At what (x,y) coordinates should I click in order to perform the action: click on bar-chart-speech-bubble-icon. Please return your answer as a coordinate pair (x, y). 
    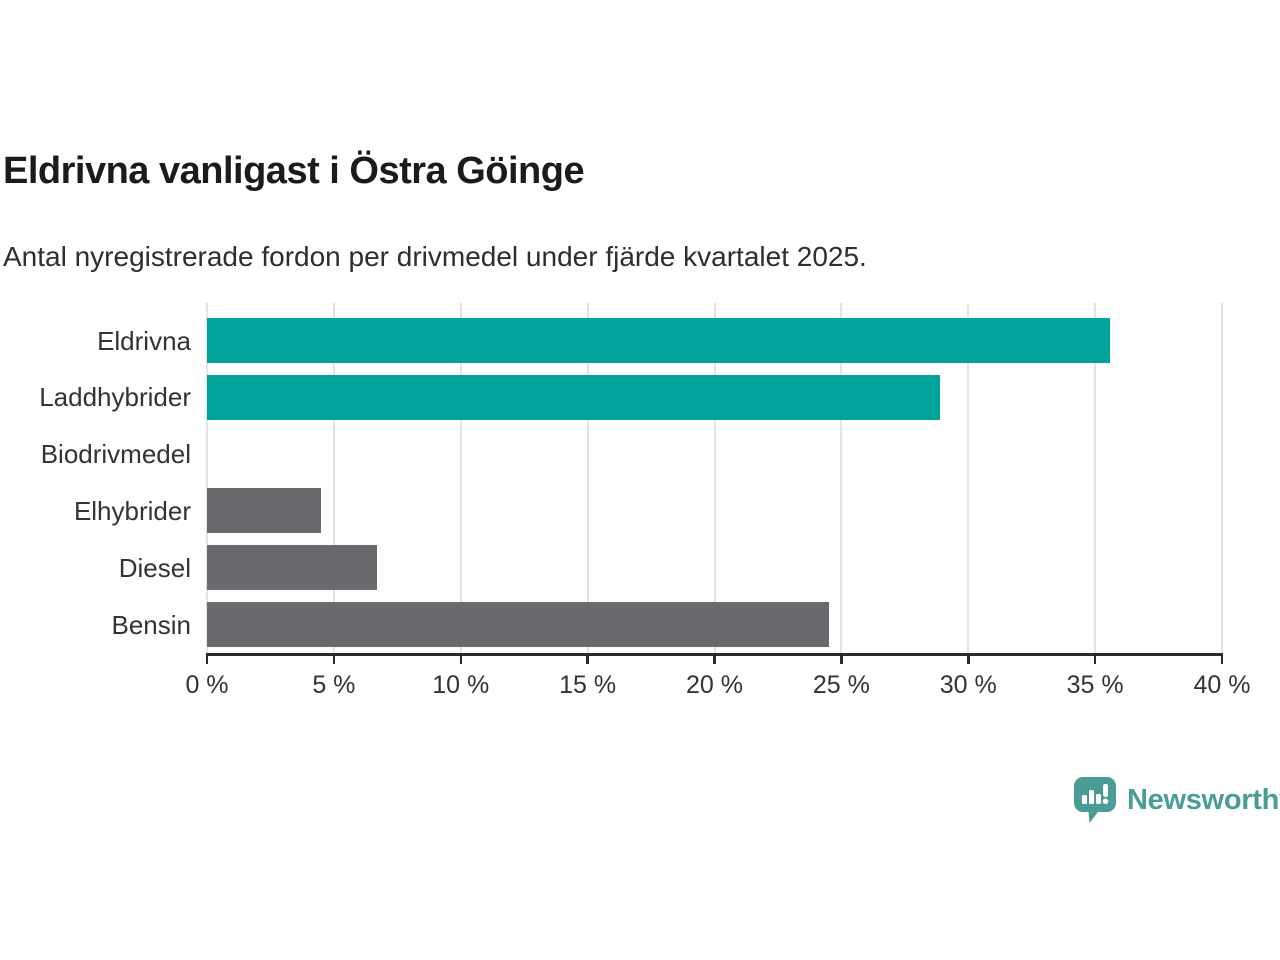
    Looking at the image, I should click on (1095, 800).